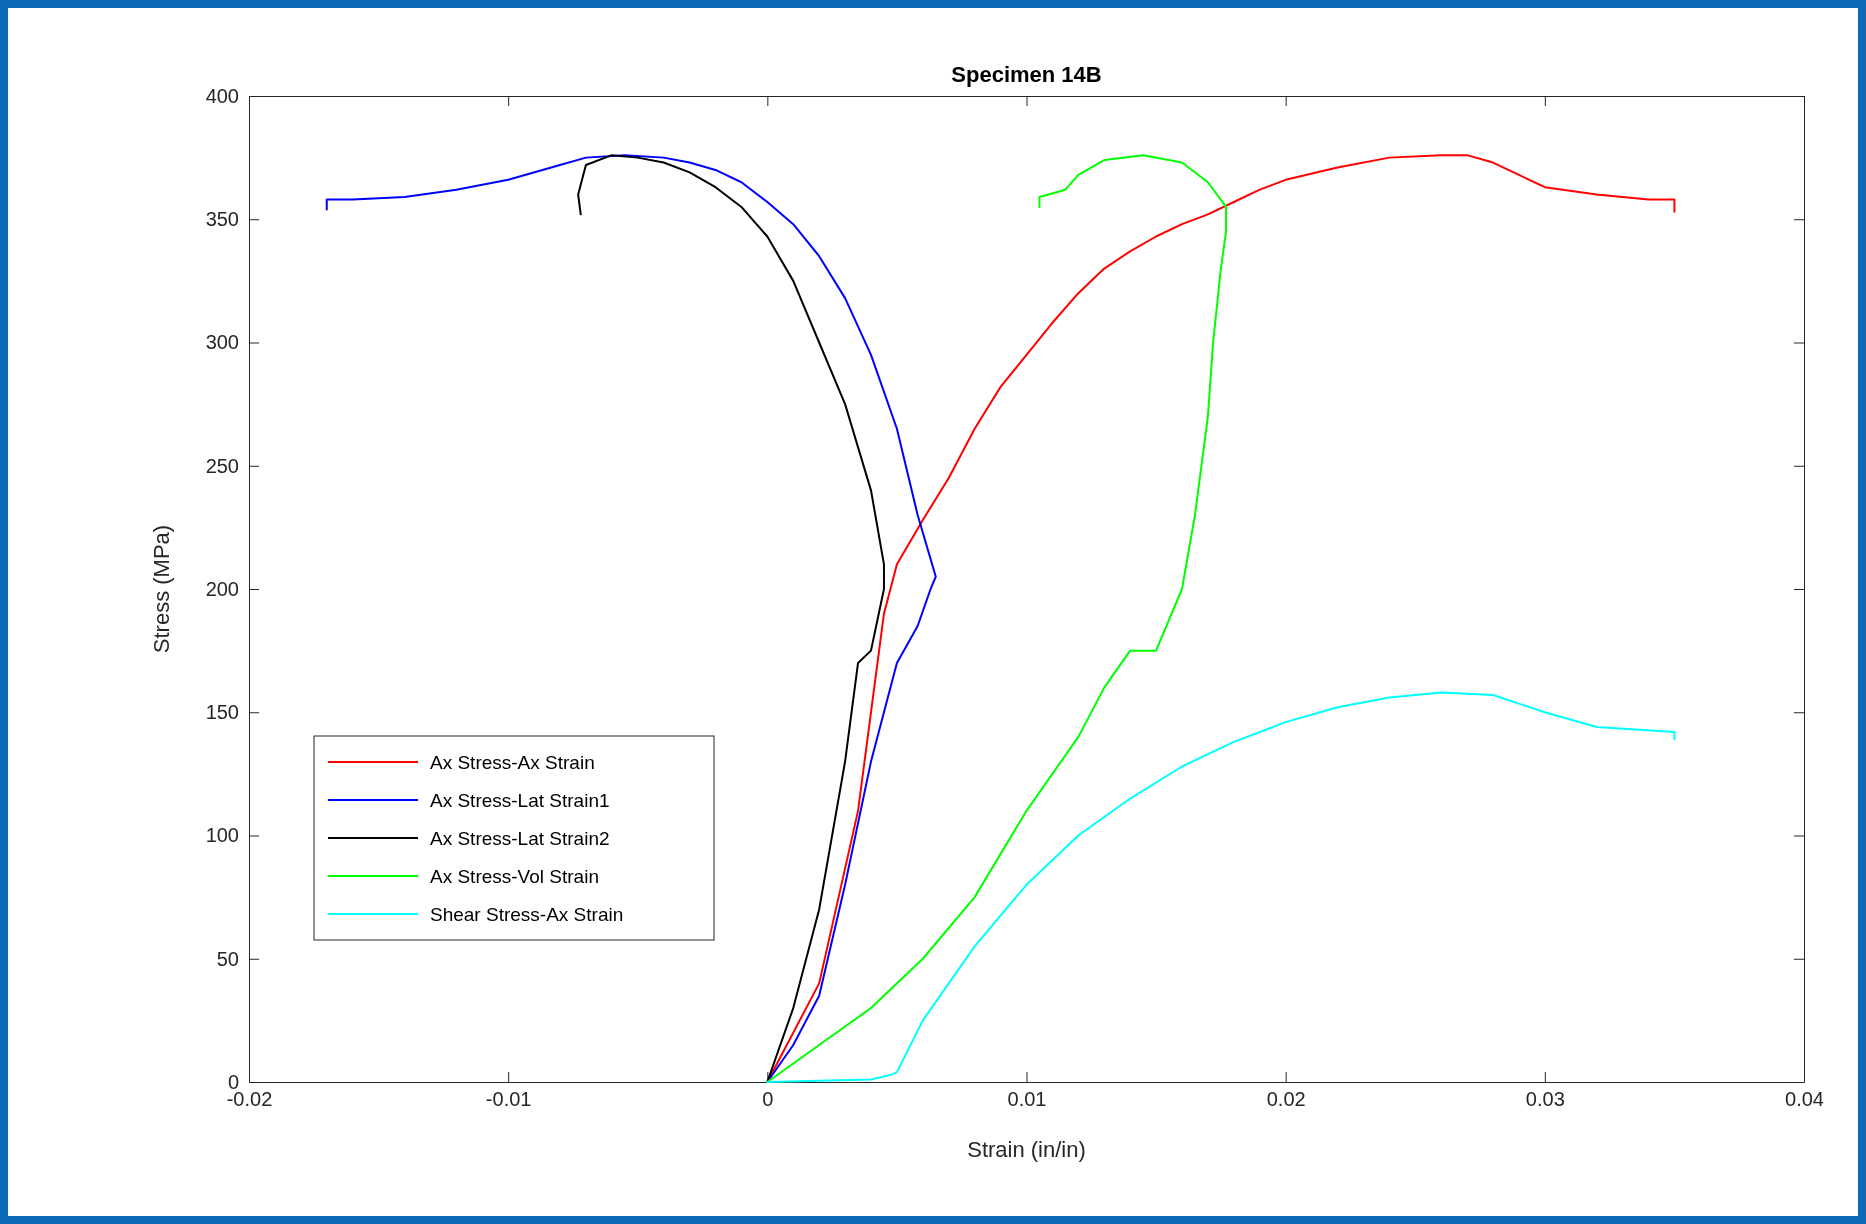 This screenshot has height=1224, width=1866. I want to click on chart-title: Specimen 14B, so click(1026, 74).